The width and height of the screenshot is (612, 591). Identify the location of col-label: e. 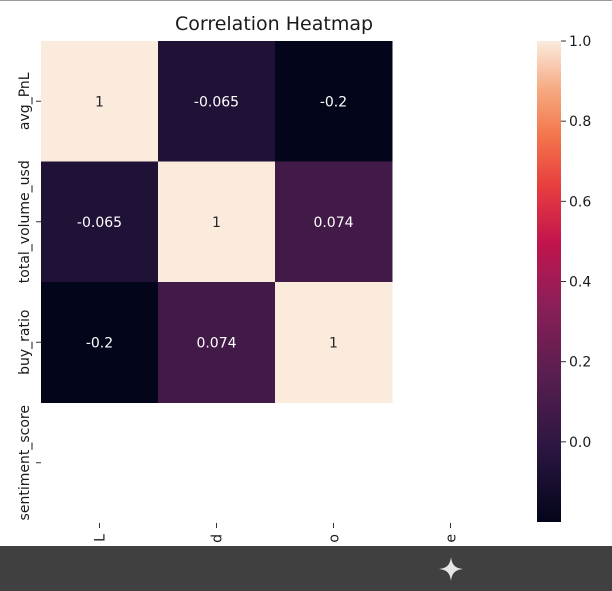
(452, 538).